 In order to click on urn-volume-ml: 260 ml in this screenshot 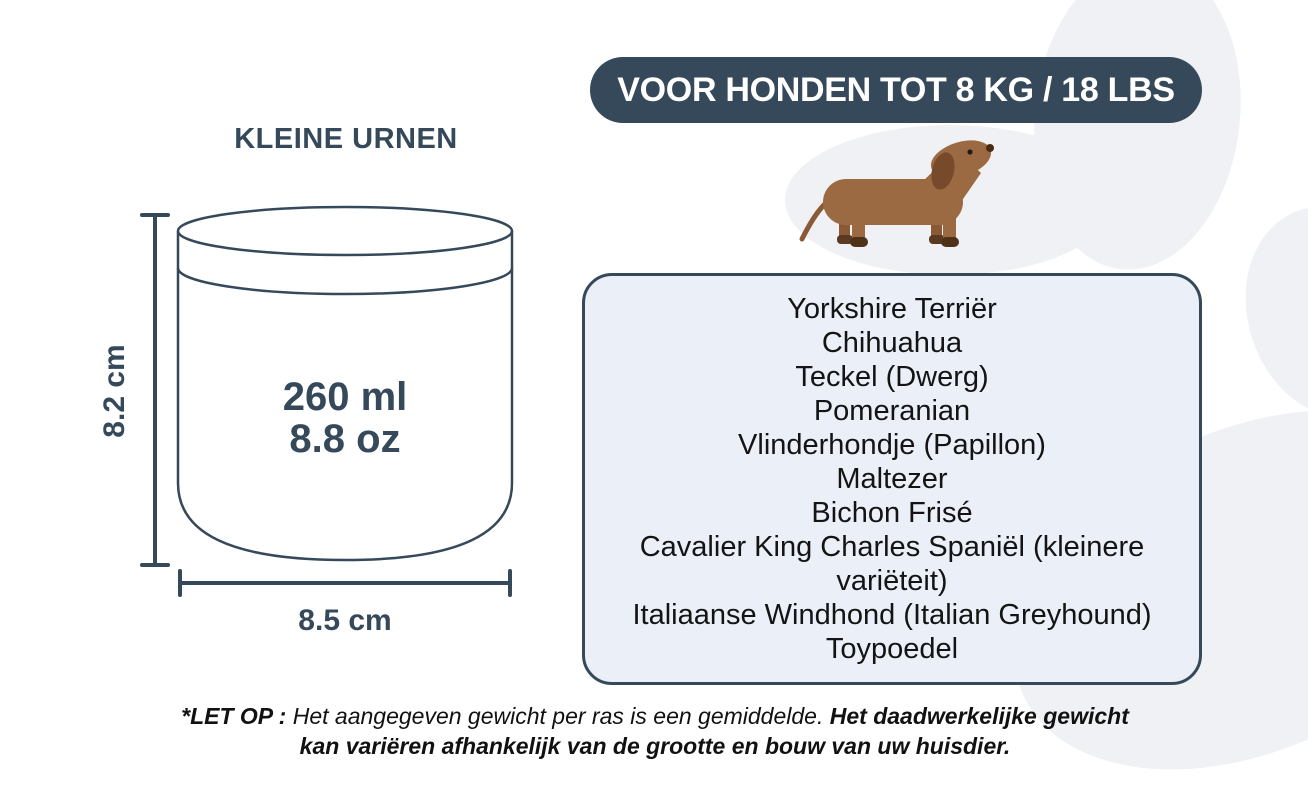, I will do `click(345, 397)`.